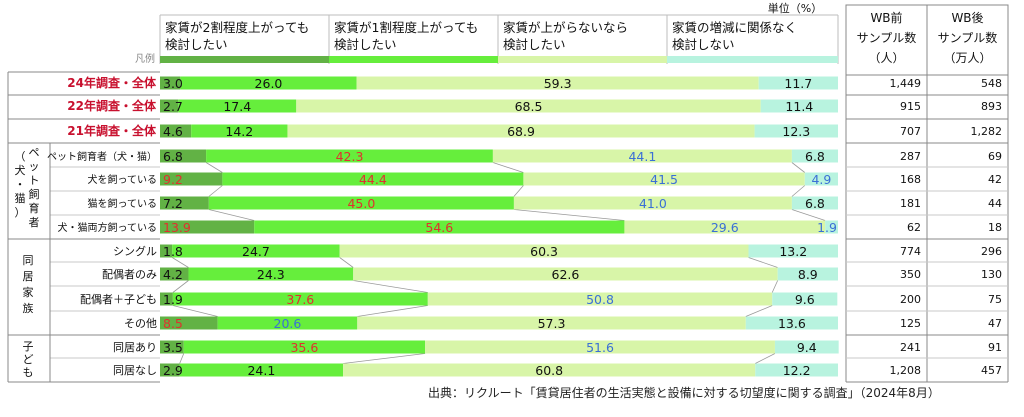 The image size is (1024, 417). I want to click on legend-title: 凡例, so click(145, 58).